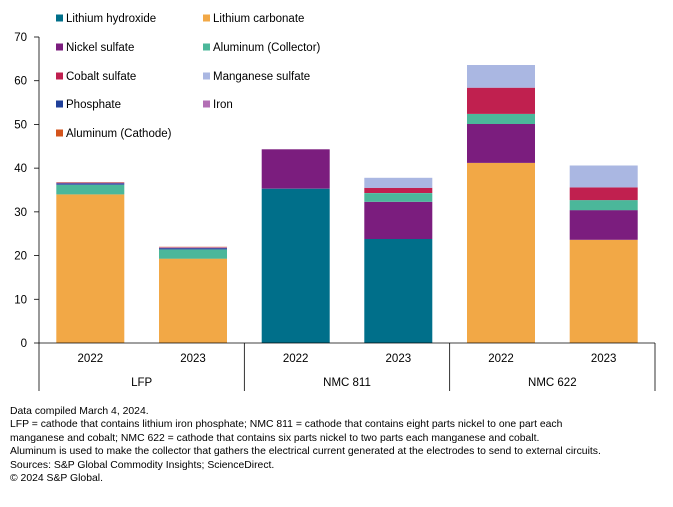 Image resolution: width=673 pixels, height=507 pixels. I want to click on group-label: LFP, so click(141, 383).